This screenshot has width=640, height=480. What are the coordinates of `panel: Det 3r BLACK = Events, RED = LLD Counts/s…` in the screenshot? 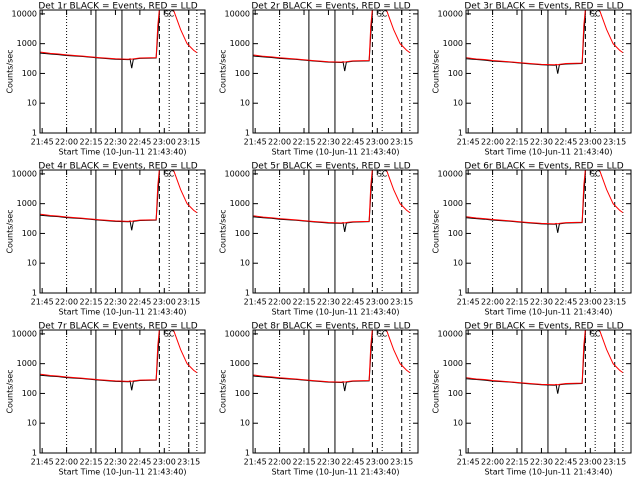 It's located at (532, 79).